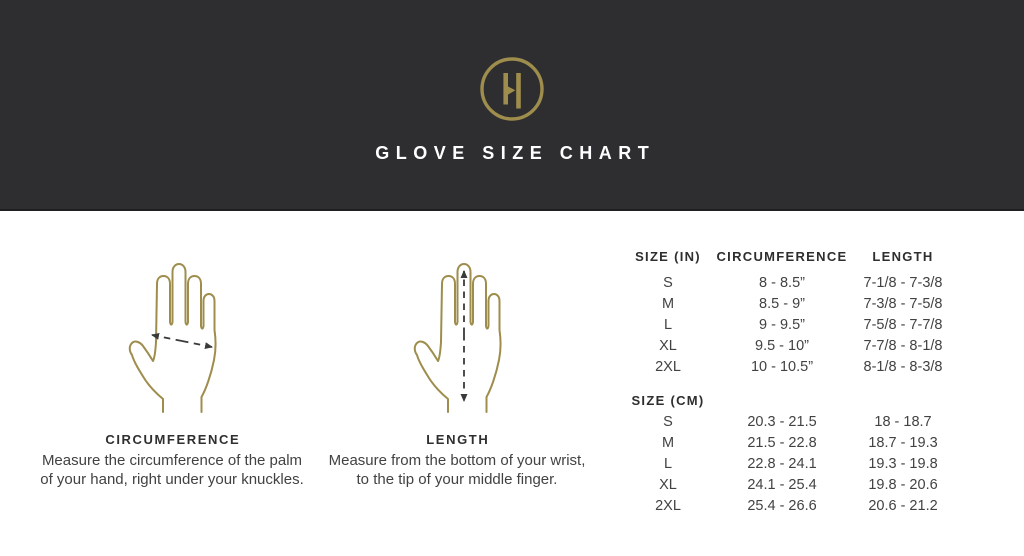 The width and height of the screenshot is (1024, 556). Describe the element at coordinates (903, 366) in the screenshot. I see `length-cell: 8-1/8 - 8-3/8` at that location.